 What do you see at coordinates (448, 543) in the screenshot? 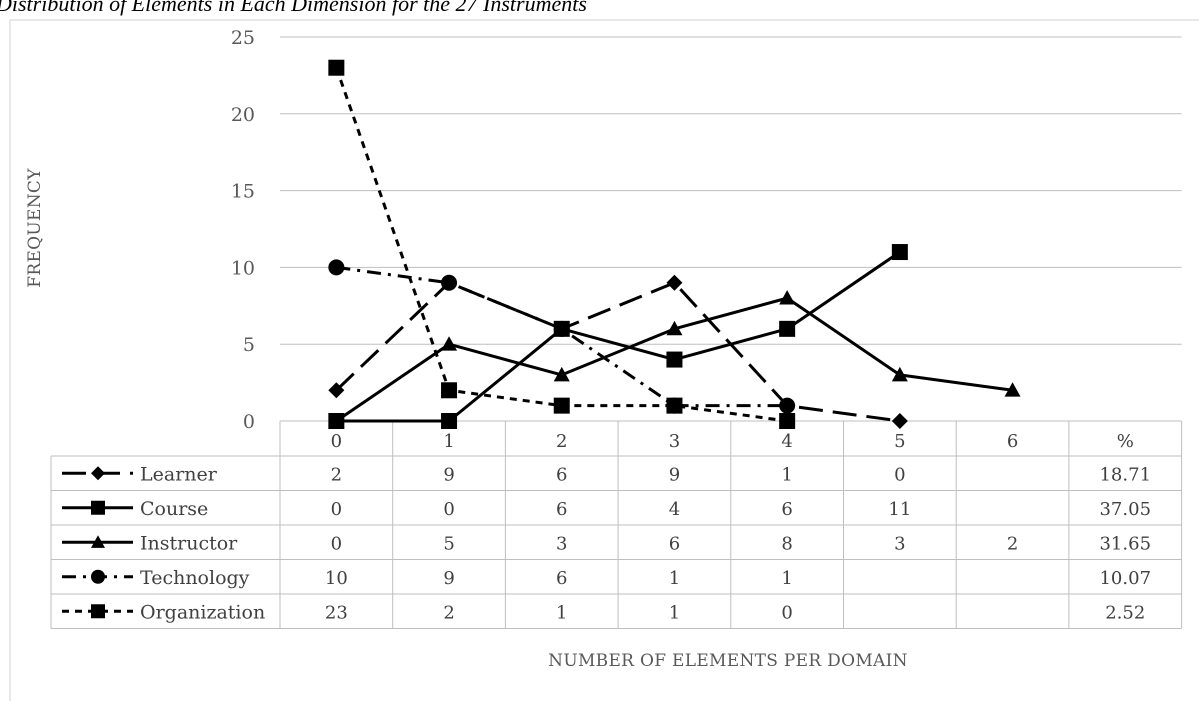
I see `table-cell: 5` at bounding box center [448, 543].